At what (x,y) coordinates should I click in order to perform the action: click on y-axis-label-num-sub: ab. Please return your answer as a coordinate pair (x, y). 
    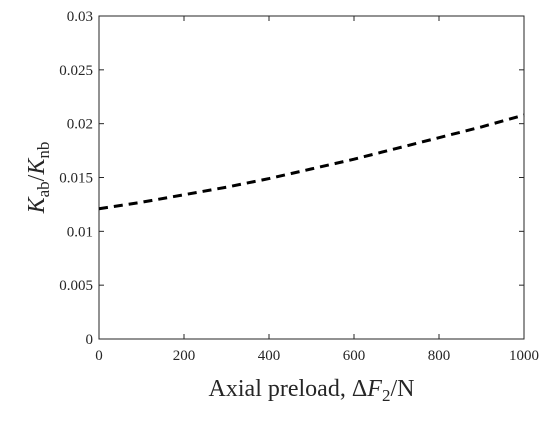
    Looking at the image, I should click on (43, 189).